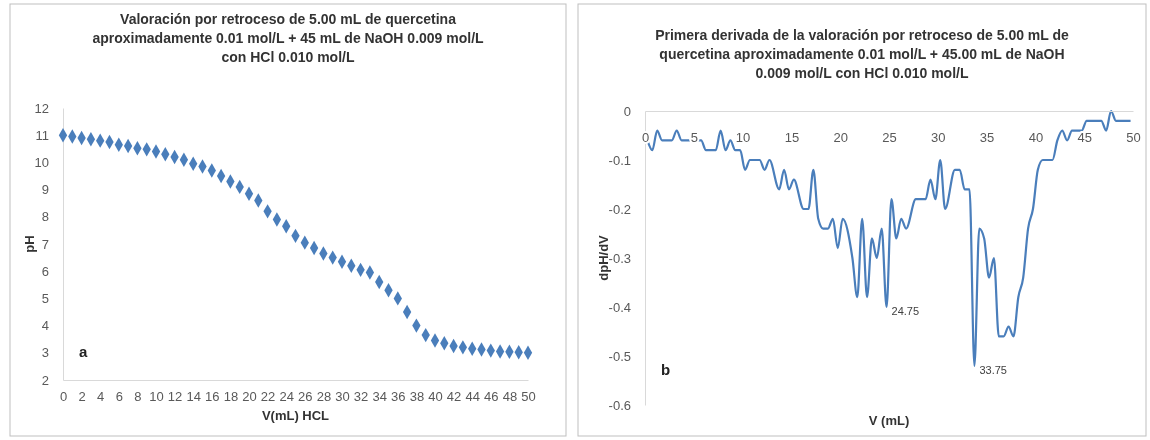 This screenshot has height=440, width=1150. I want to click on x-tick-label: 18, so click(231, 397).